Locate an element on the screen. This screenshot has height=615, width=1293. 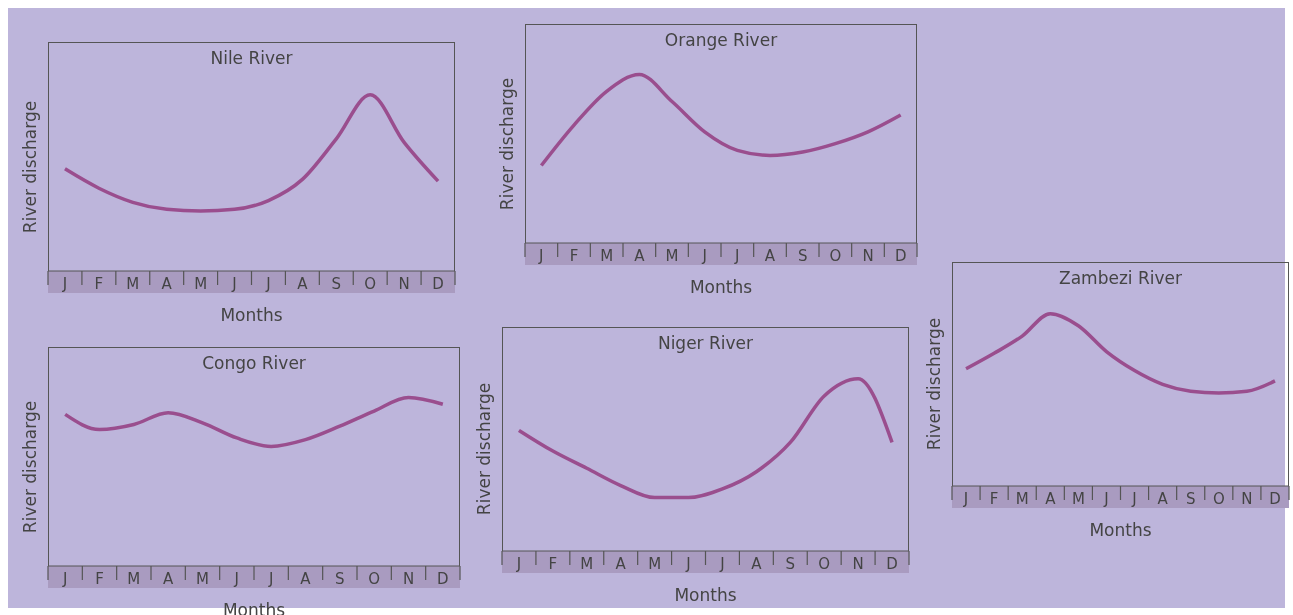
chart-title: Congo River is located at coordinates (254, 363).